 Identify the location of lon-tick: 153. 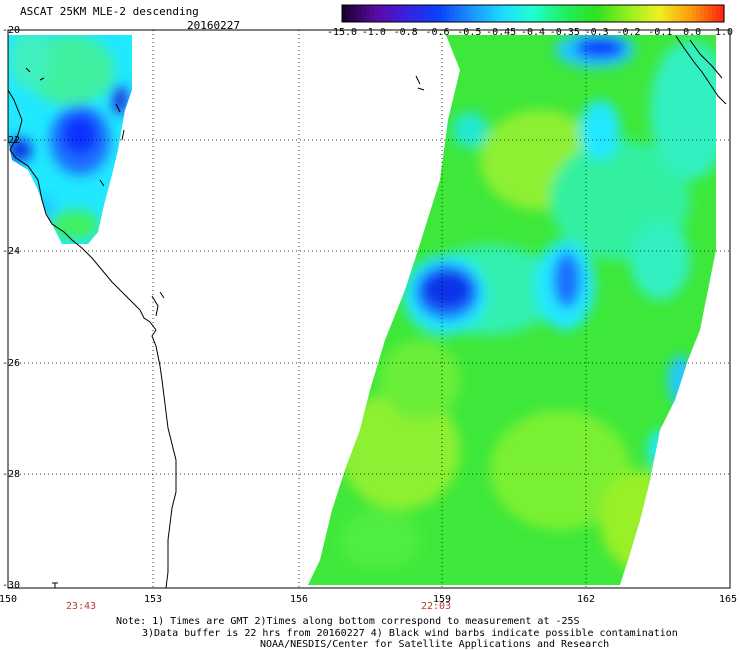
(153, 599).